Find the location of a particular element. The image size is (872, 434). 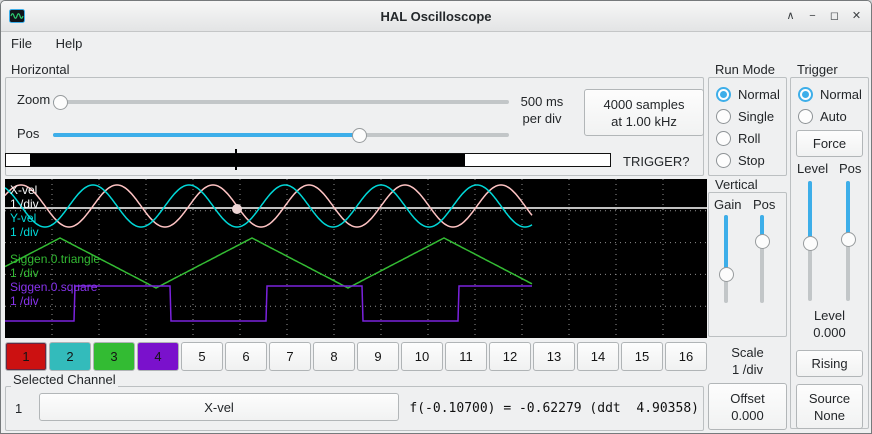

timebase-value: 500 ms is located at coordinates (542, 101).